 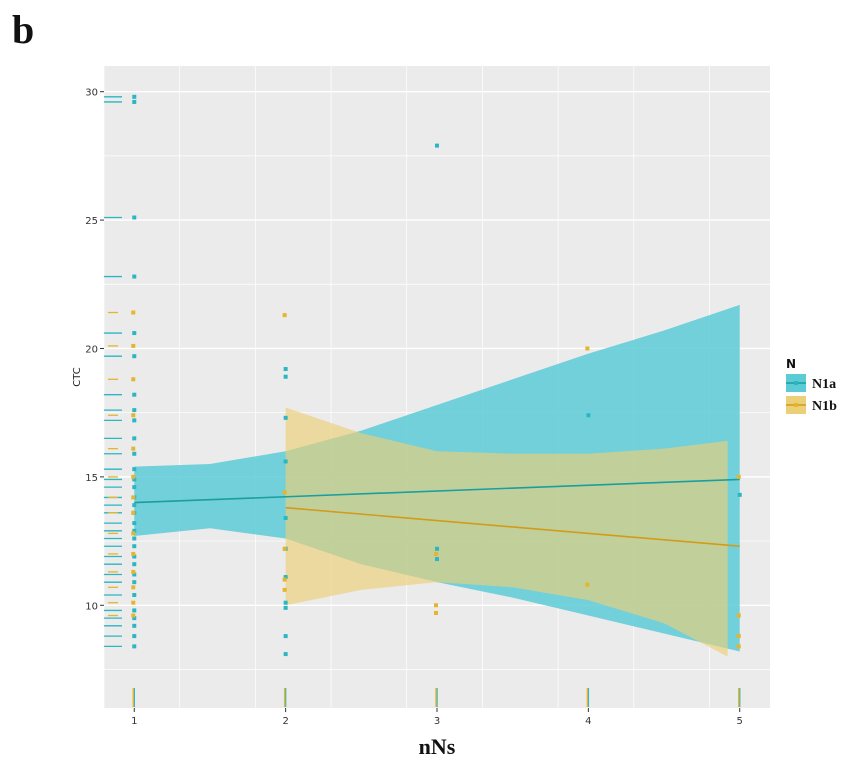 I want to click on trend-line-n1b, so click(x=512, y=527).